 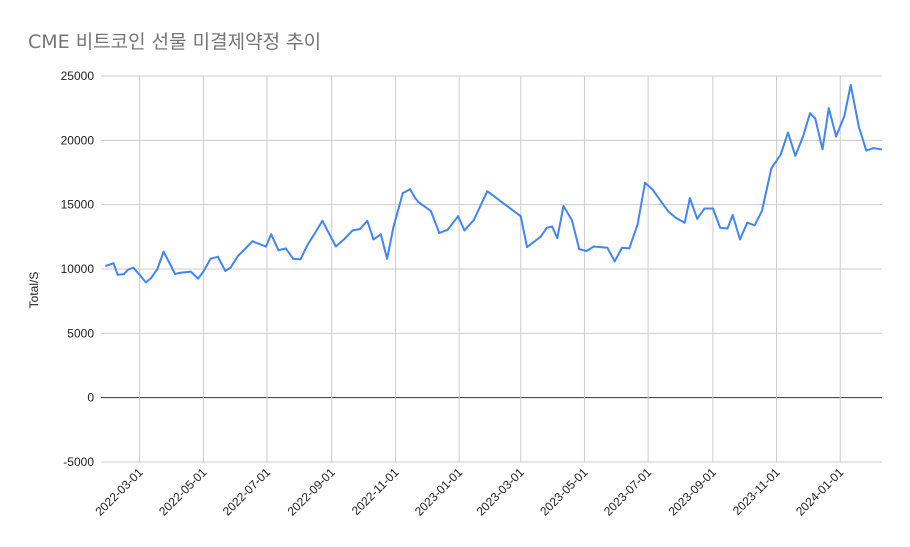 What do you see at coordinates (78, 76) in the screenshot?
I see `y-tick-label: 25000` at bounding box center [78, 76].